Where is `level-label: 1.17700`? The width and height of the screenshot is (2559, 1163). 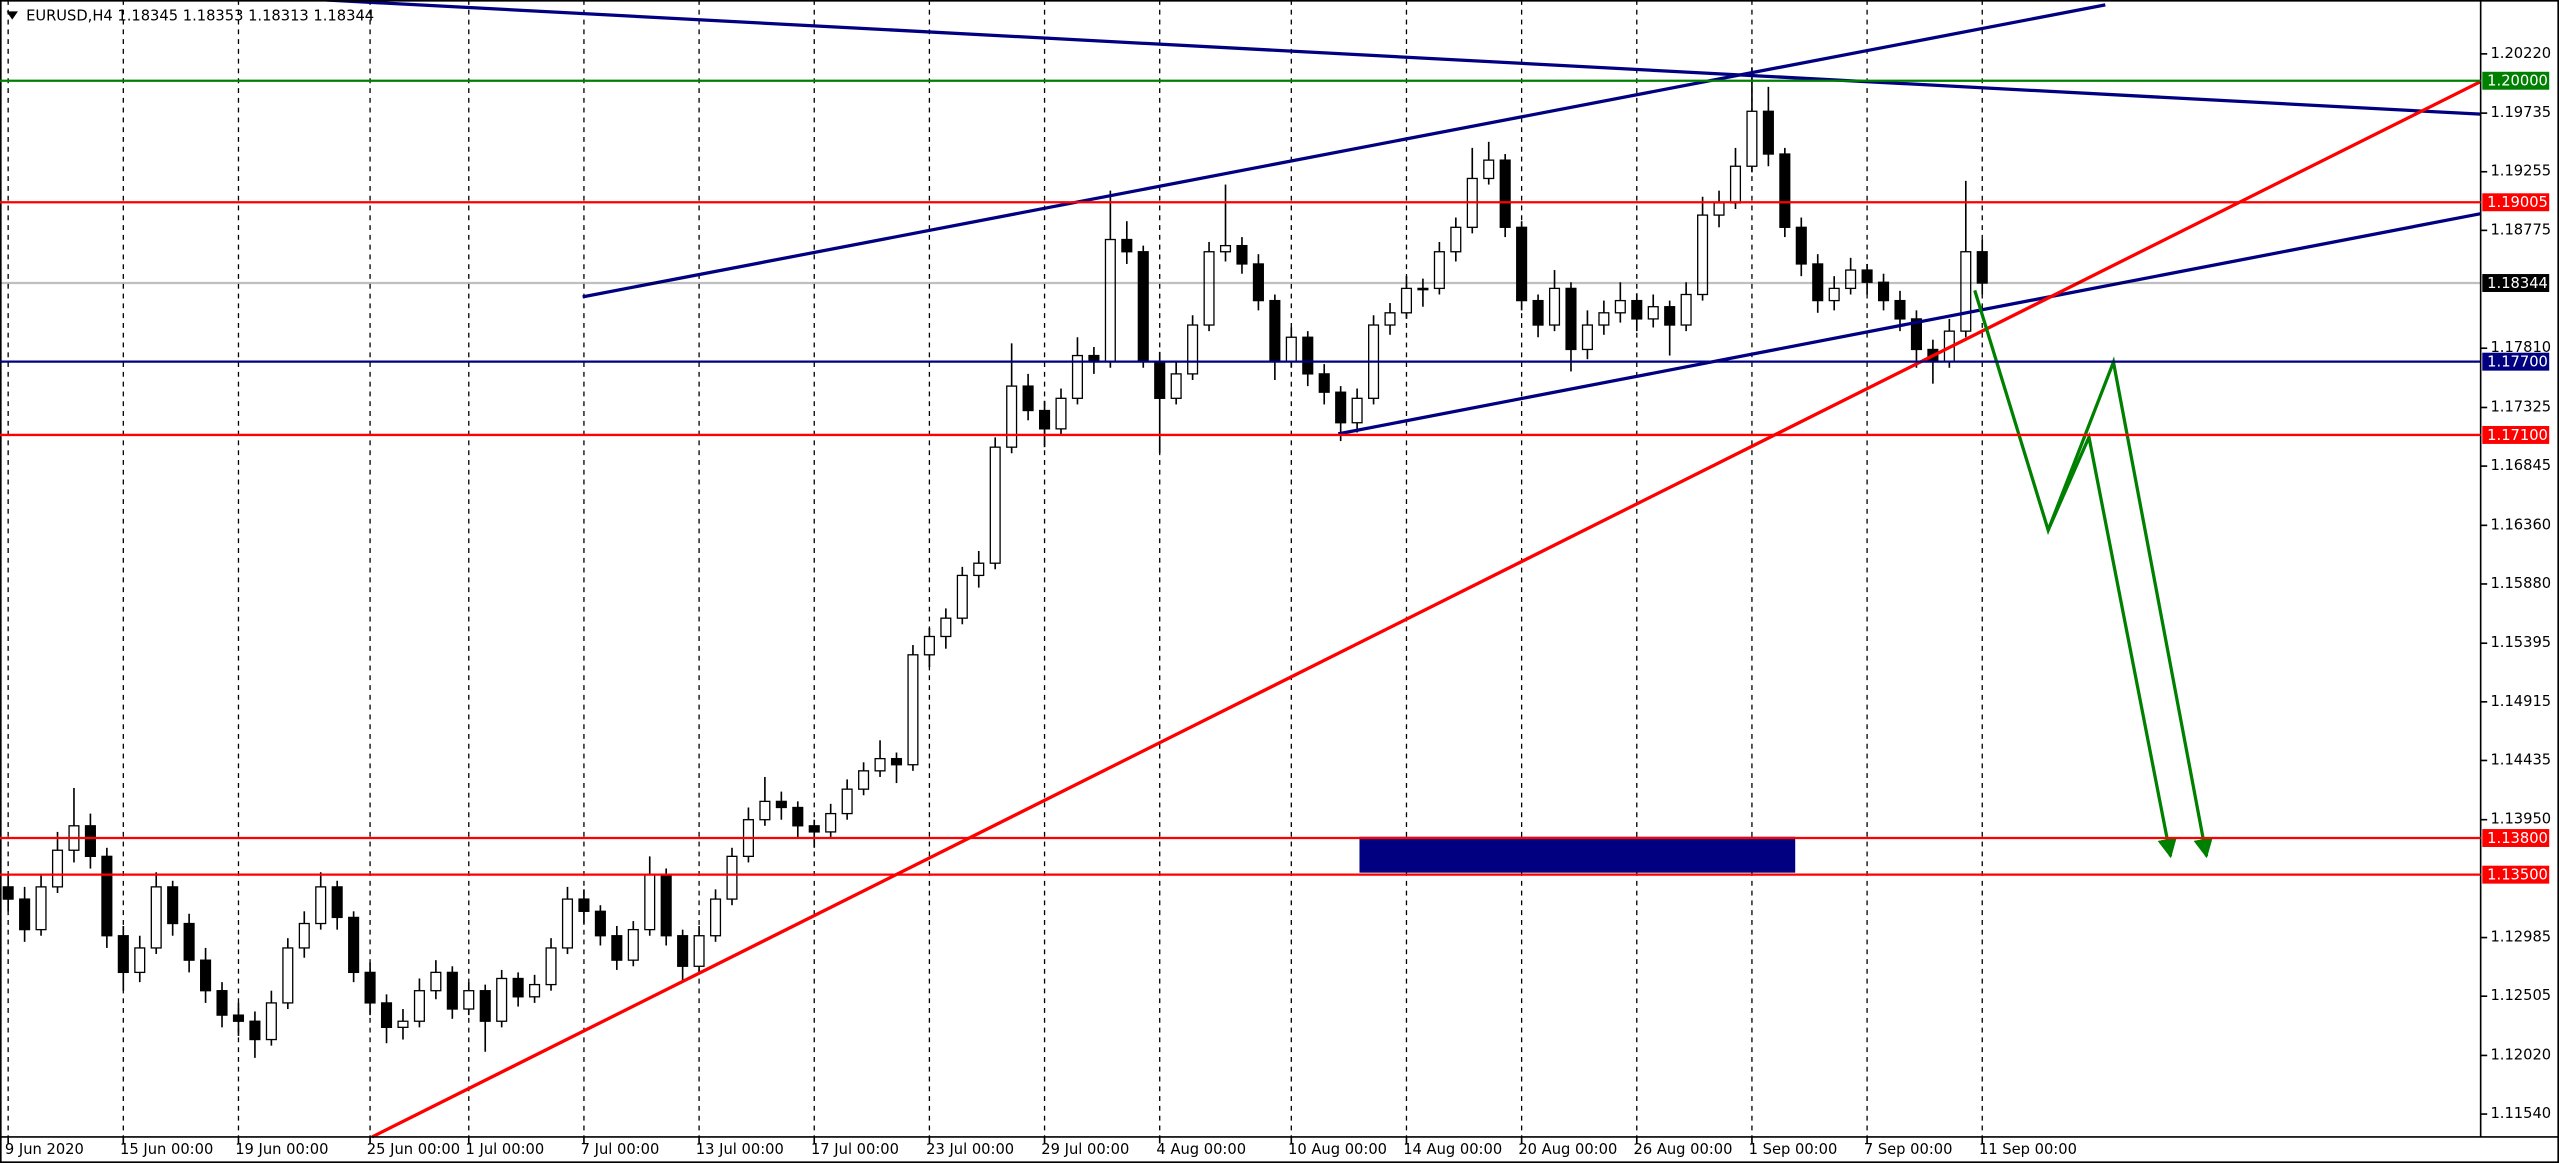
level-label: 1.17700 is located at coordinates (2517, 361).